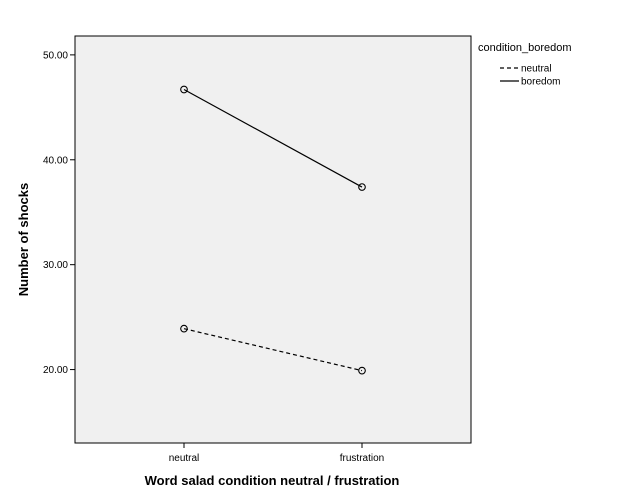  Describe the element at coordinates (55, 370) in the screenshot. I see `y-tick-label: 20.00` at that location.